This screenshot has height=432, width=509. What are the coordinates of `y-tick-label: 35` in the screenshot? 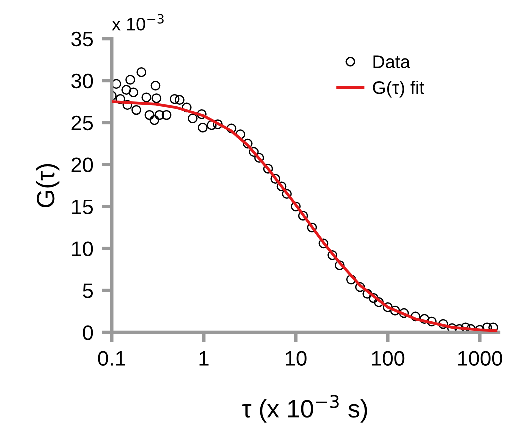 It's located at (83, 39).